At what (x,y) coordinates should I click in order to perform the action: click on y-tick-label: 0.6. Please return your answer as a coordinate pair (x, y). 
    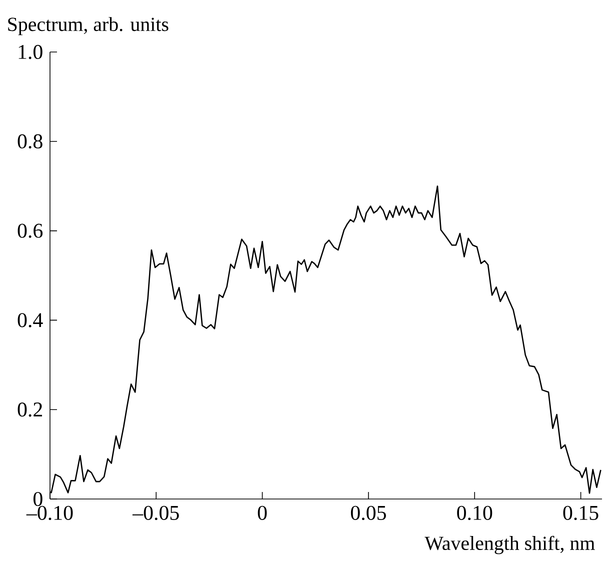
    Looking at the image, I should click on (30, 231).